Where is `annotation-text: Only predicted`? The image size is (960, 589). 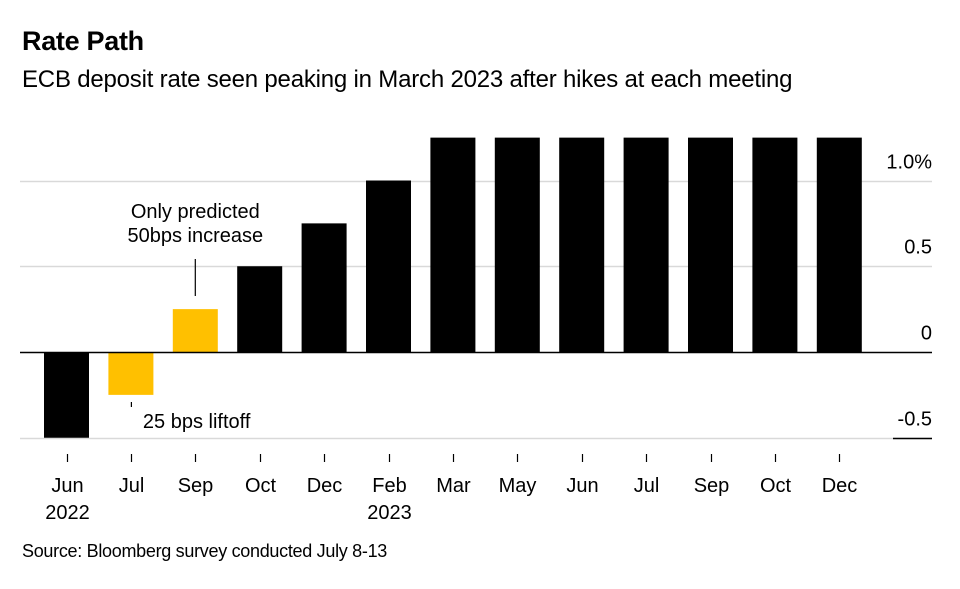 annotation-text: Only predicted is located at coordinates (195, 212).